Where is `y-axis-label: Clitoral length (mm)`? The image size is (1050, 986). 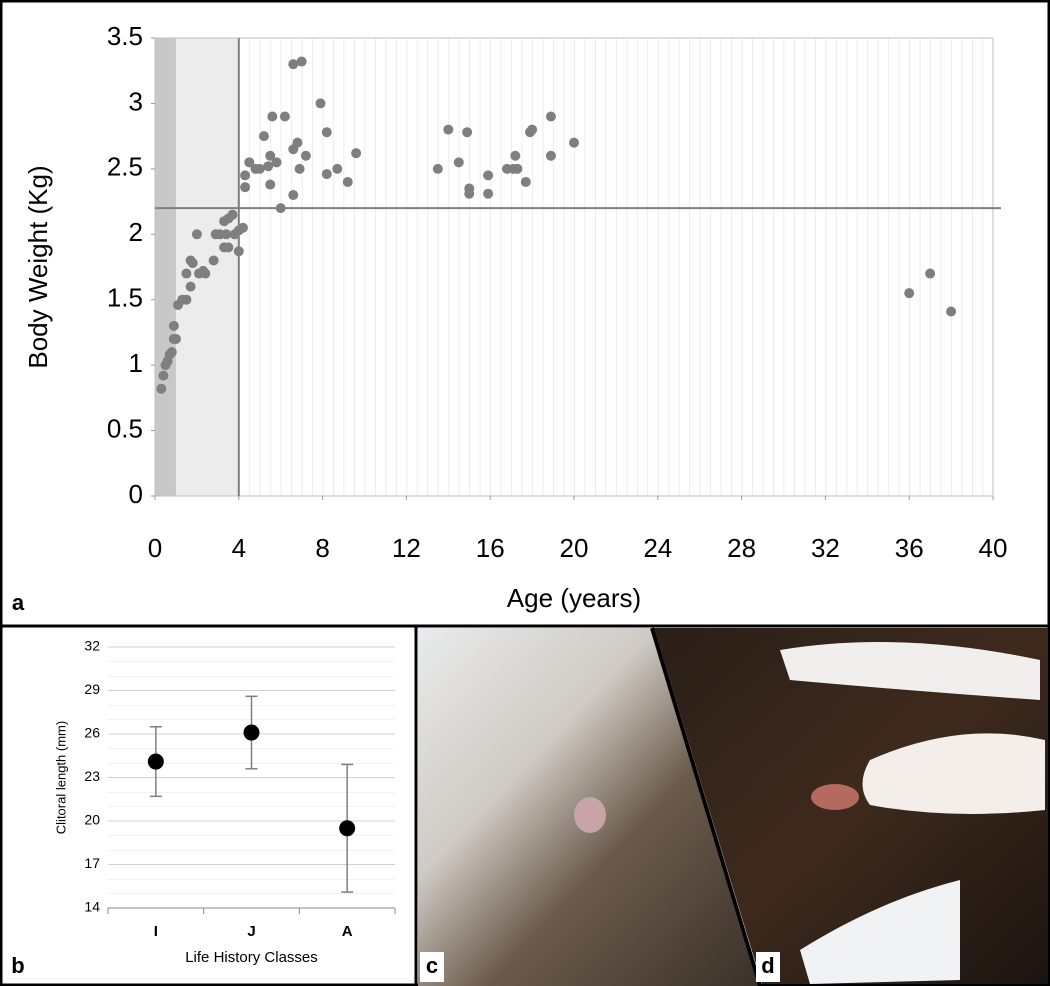
y-axis-label: Clitoral length (mm) is located at coordinates (60, 777).